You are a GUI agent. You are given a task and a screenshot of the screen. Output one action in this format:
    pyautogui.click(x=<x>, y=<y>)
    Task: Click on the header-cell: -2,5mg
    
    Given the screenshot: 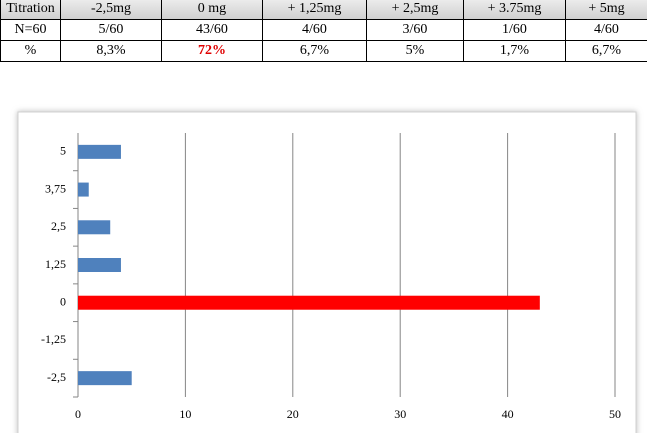 What is the action you would take?
    pyautogui.click(x=111, y=10)
    